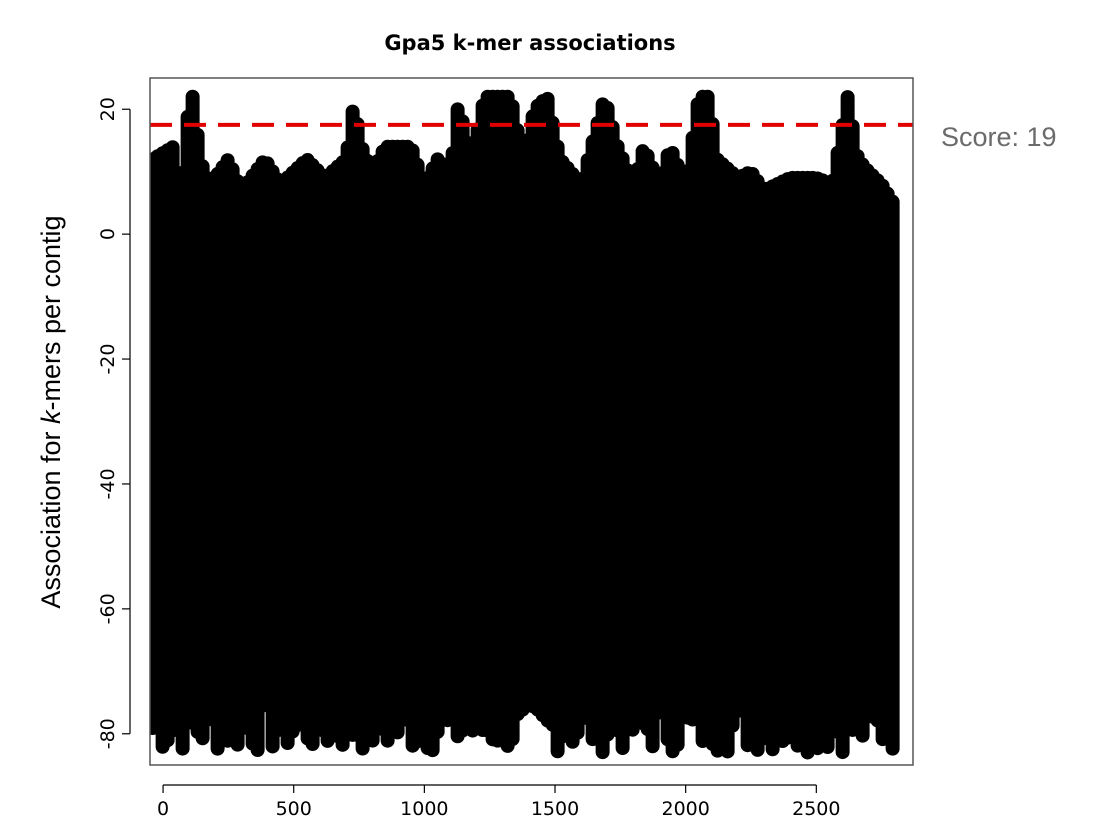  Describe the element at coordinates (424, 809) in the screenshot. I see `x-tick-label: 1000` at that location.